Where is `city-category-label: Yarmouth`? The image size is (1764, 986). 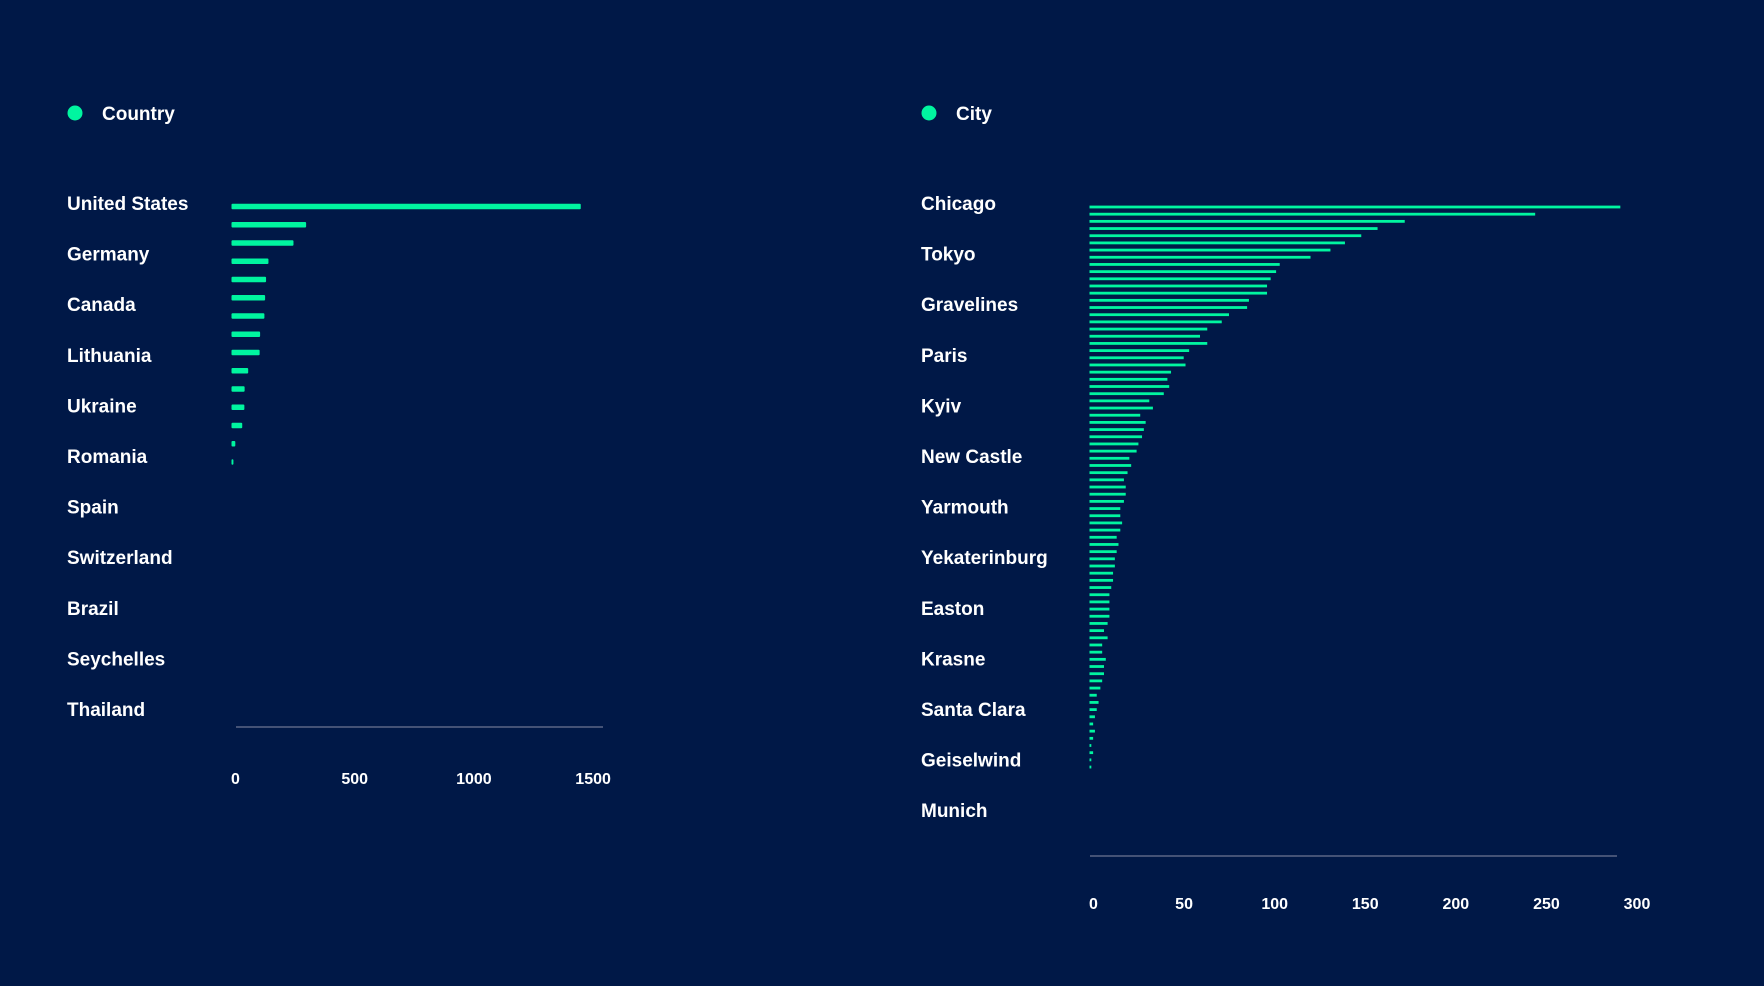 city-category-label: Yarmouth is located at coordinates (965, 508).